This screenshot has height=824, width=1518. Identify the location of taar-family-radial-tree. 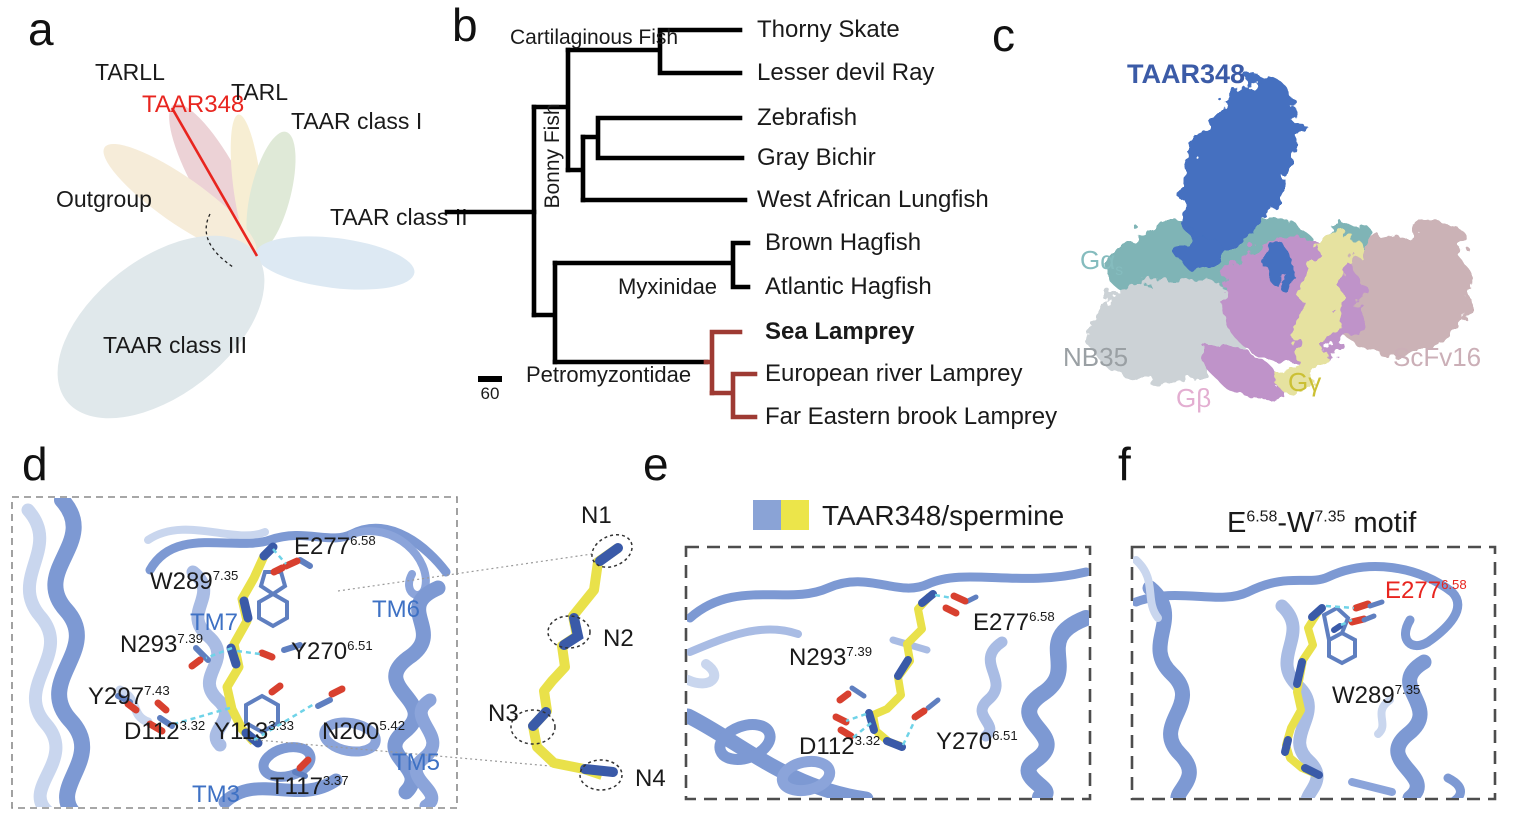
(236, 261).